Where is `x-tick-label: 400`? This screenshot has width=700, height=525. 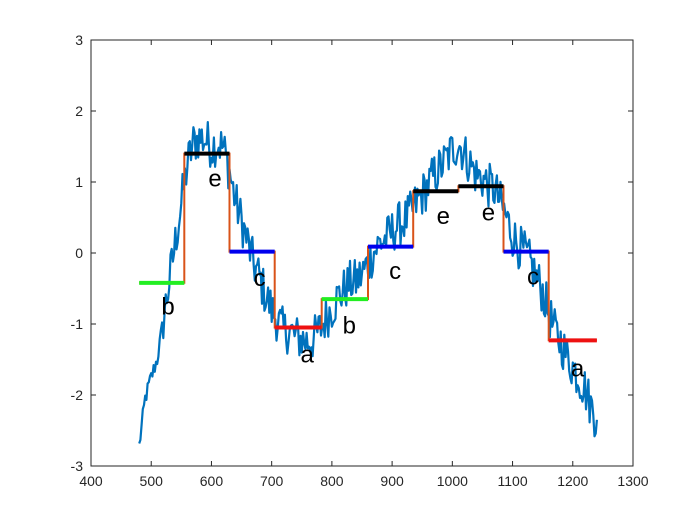
x-tick-label: 400 is located at coordinates (91, 481).